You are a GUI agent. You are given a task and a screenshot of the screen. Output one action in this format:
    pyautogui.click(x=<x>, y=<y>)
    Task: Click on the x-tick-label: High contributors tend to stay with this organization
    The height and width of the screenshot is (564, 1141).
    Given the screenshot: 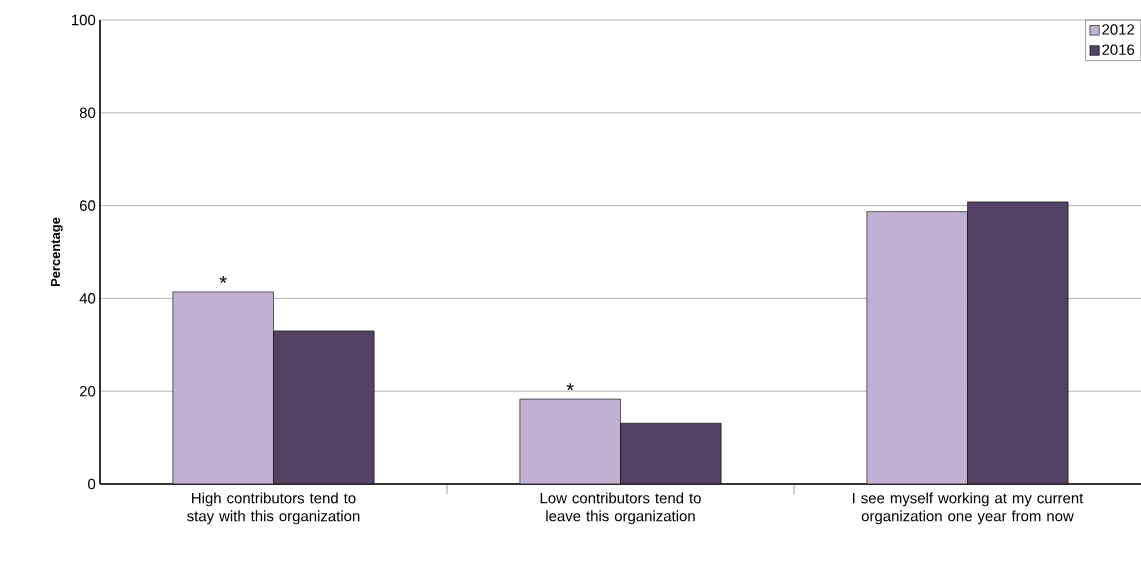 What is the action you would take?
    pyautogui.click(x=273, y=508)
    